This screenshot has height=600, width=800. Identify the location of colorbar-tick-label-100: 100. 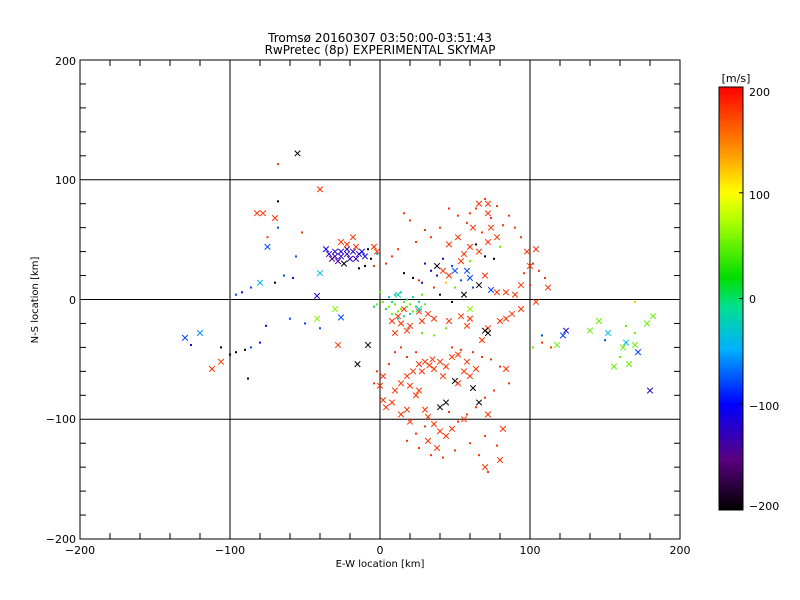
(759, 195).